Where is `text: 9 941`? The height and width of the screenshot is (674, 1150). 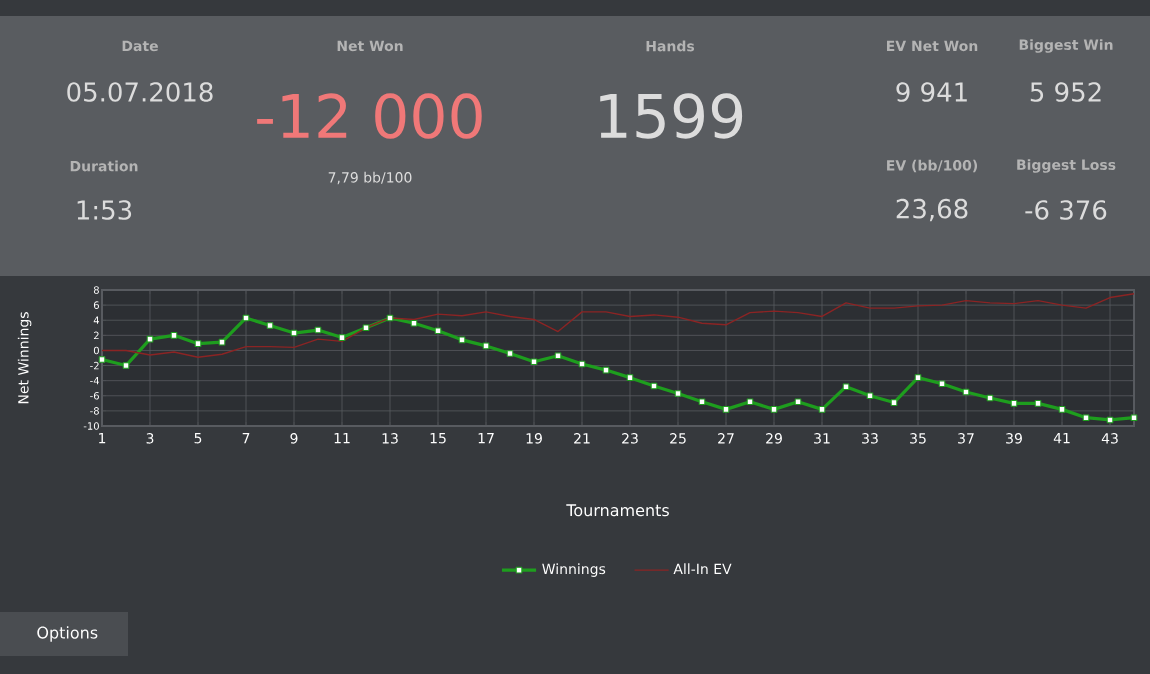 text: 9 941 is located at coordinates (931, 92).